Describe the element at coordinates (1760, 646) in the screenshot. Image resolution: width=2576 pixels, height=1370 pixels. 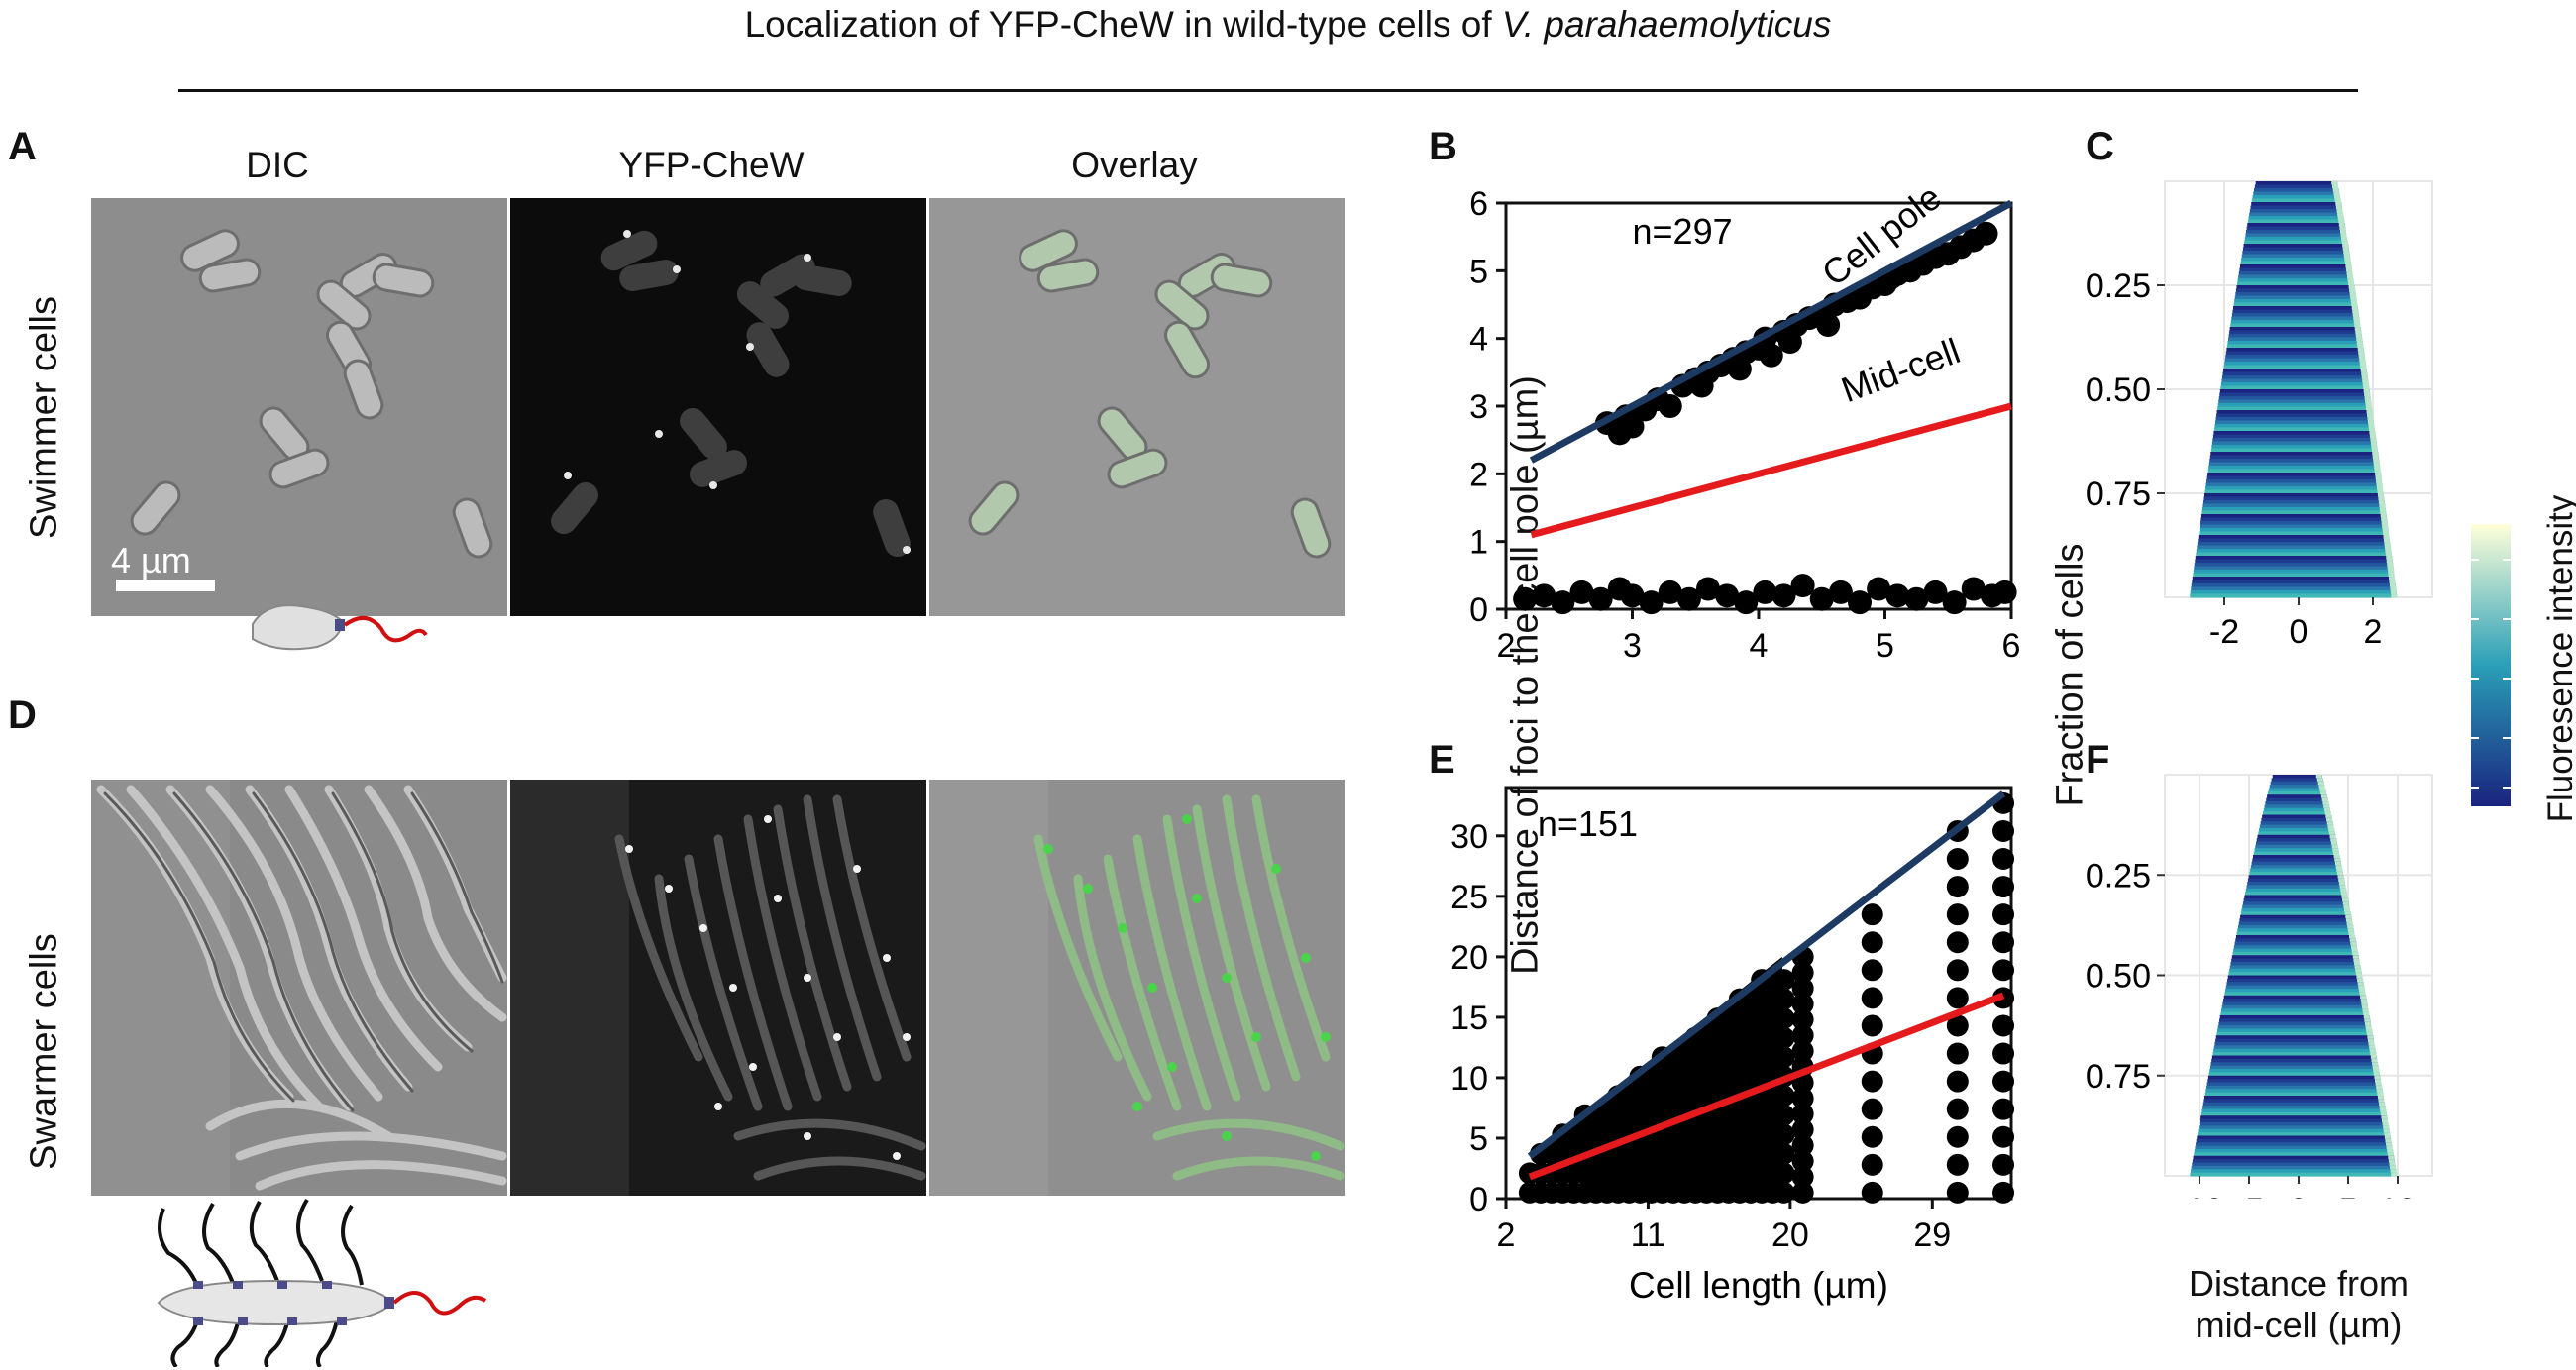
I see `chart-b-xtick-label: 4` at that location.